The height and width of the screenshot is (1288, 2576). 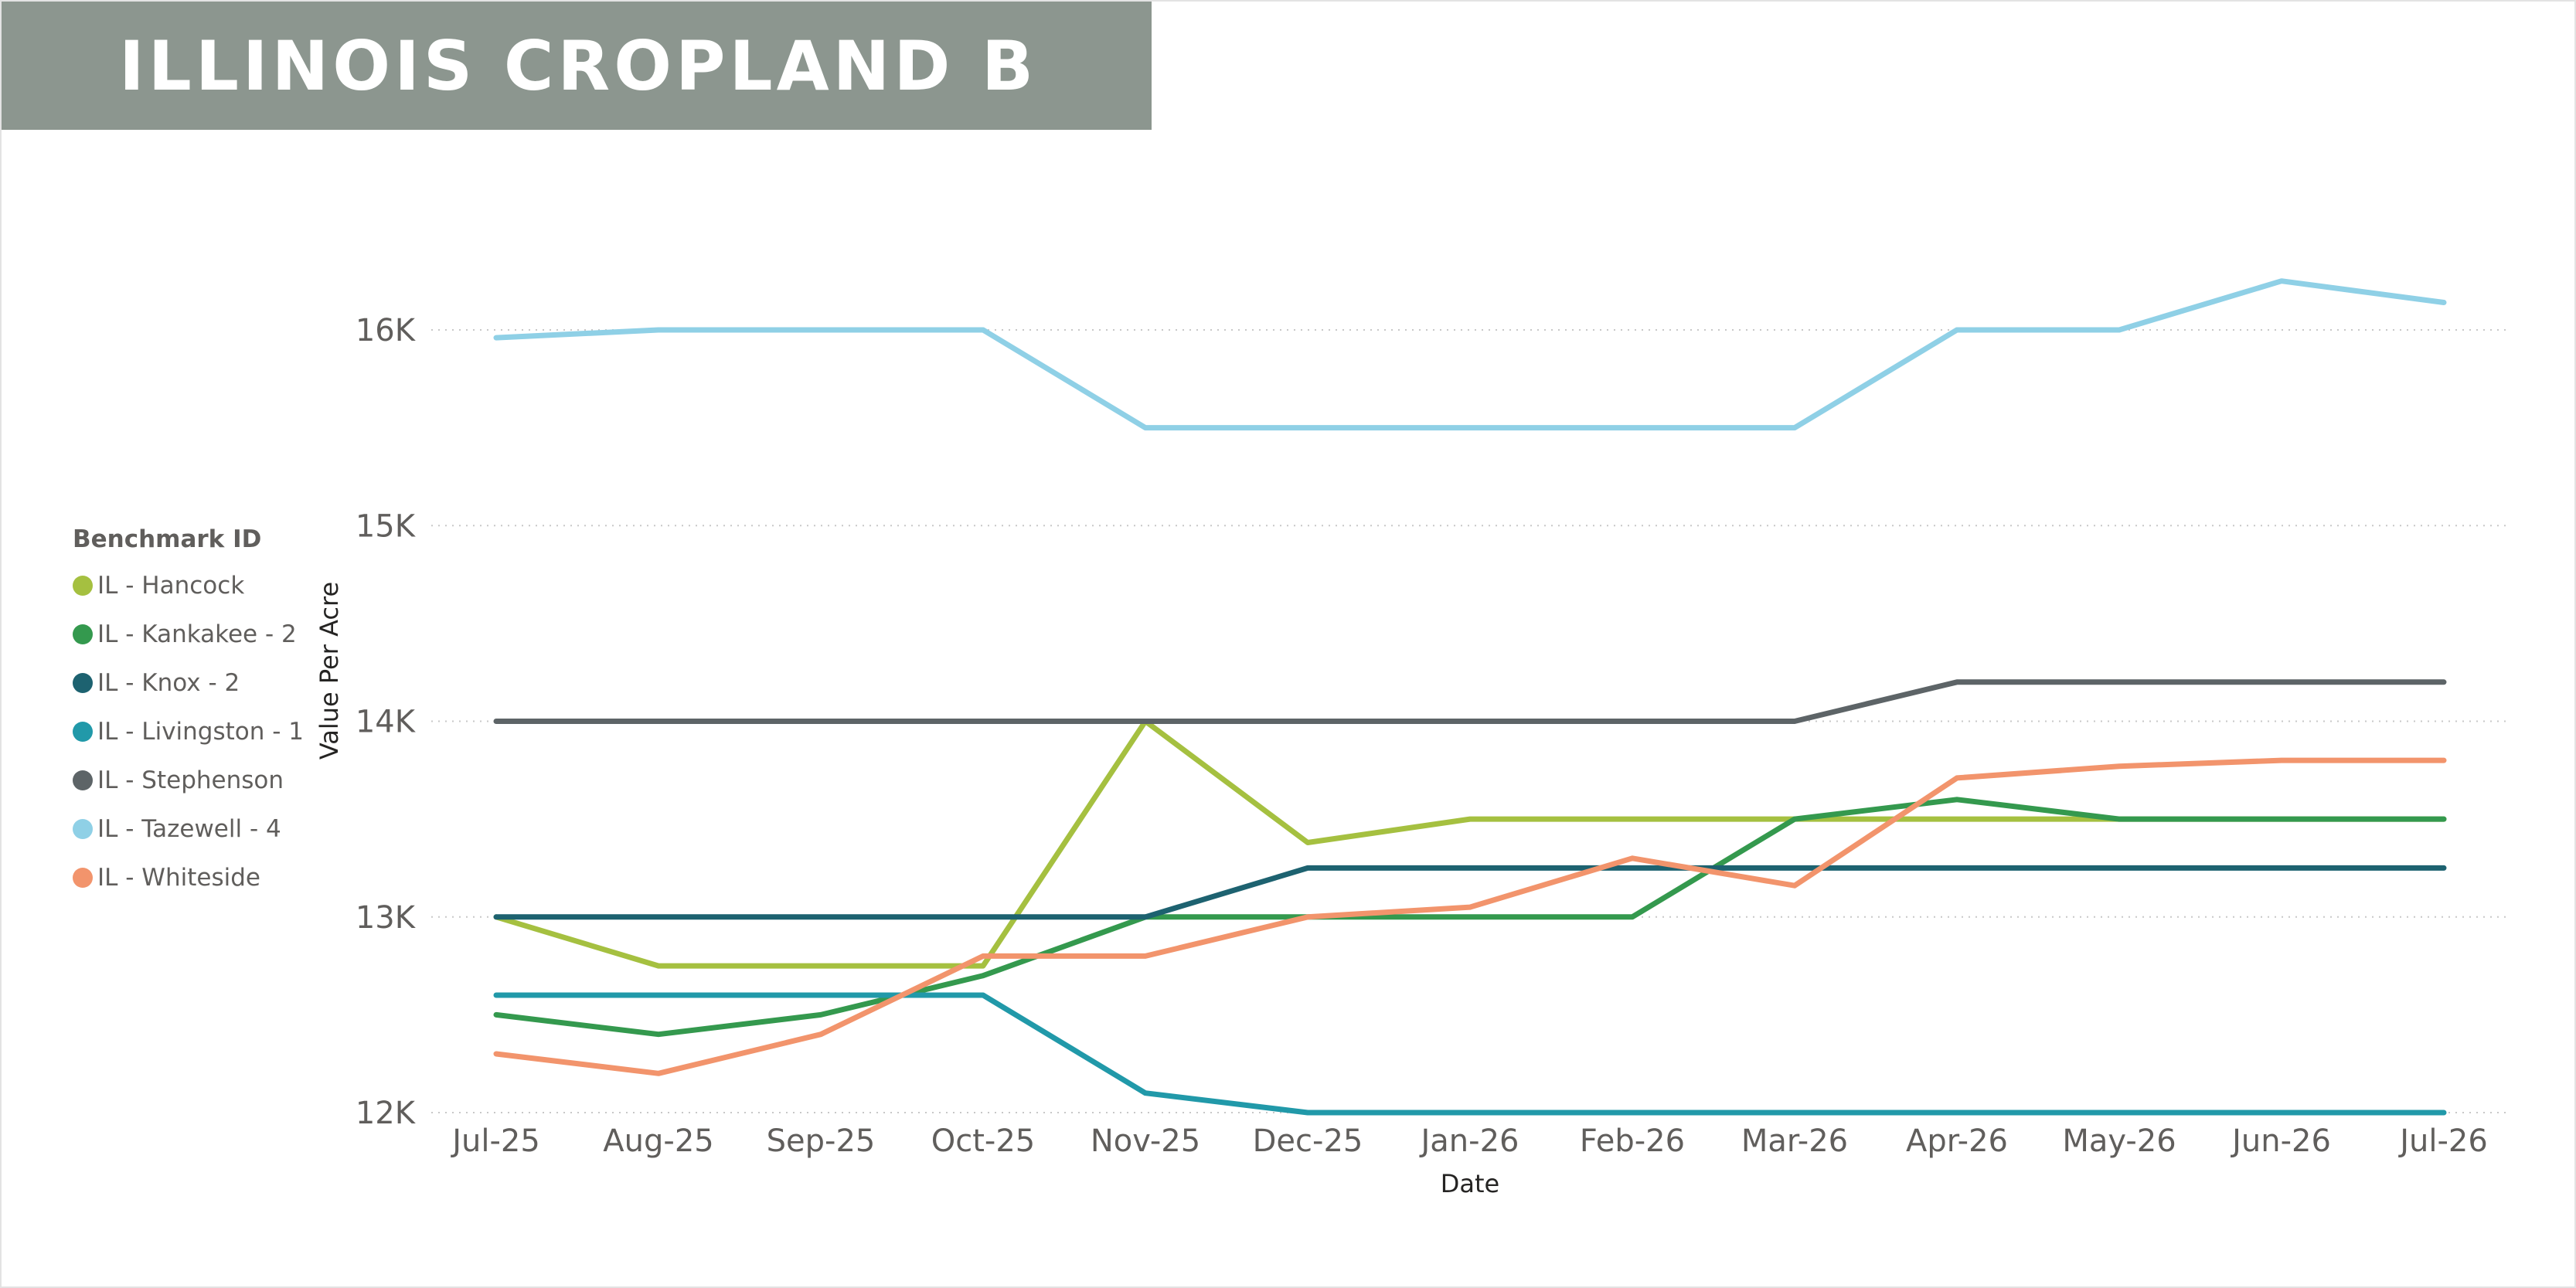 I want to click on x-tick-label: Feb-26, so click(x=1632, y=1141).